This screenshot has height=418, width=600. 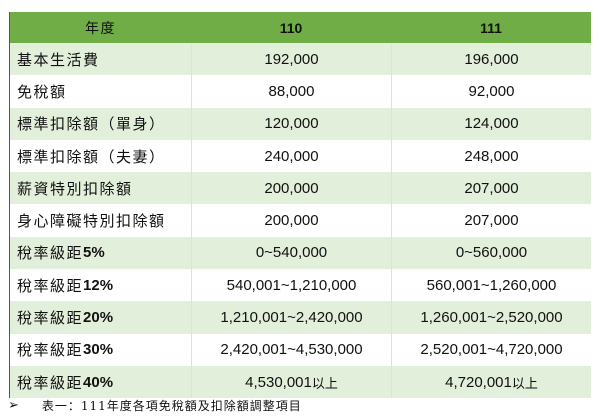 I want to click on value-110: 240,000, so click(x=291, y=156).